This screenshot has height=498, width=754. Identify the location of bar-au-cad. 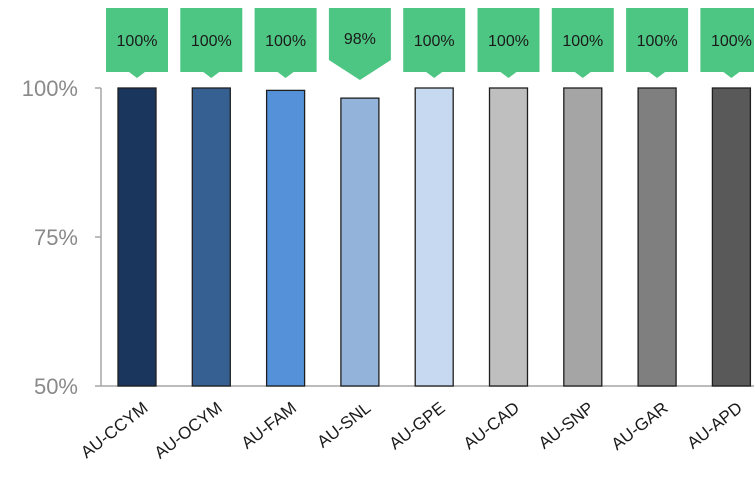
(508, 237).